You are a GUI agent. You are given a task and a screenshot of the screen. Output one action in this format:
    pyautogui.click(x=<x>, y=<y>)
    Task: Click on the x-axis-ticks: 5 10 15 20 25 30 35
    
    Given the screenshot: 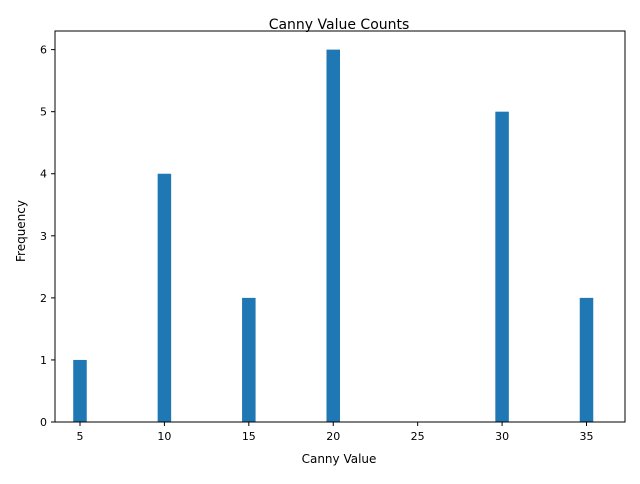 What is the action you would take?
    pyautogui.click(x=335, y=432)
    